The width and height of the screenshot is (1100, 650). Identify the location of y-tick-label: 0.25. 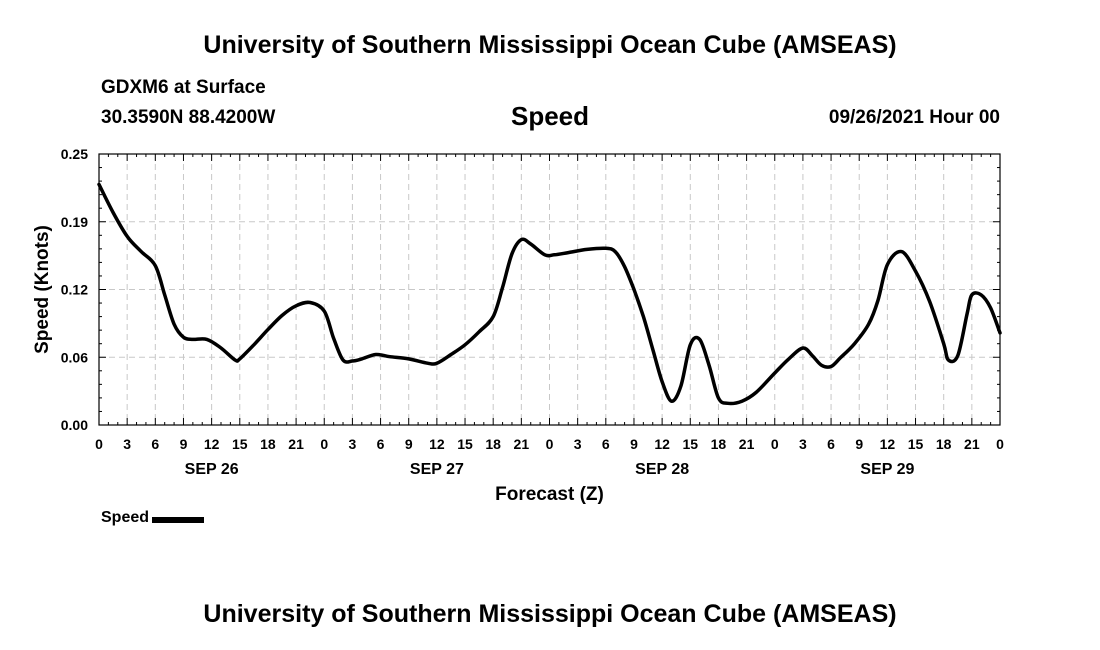
(74, 154).